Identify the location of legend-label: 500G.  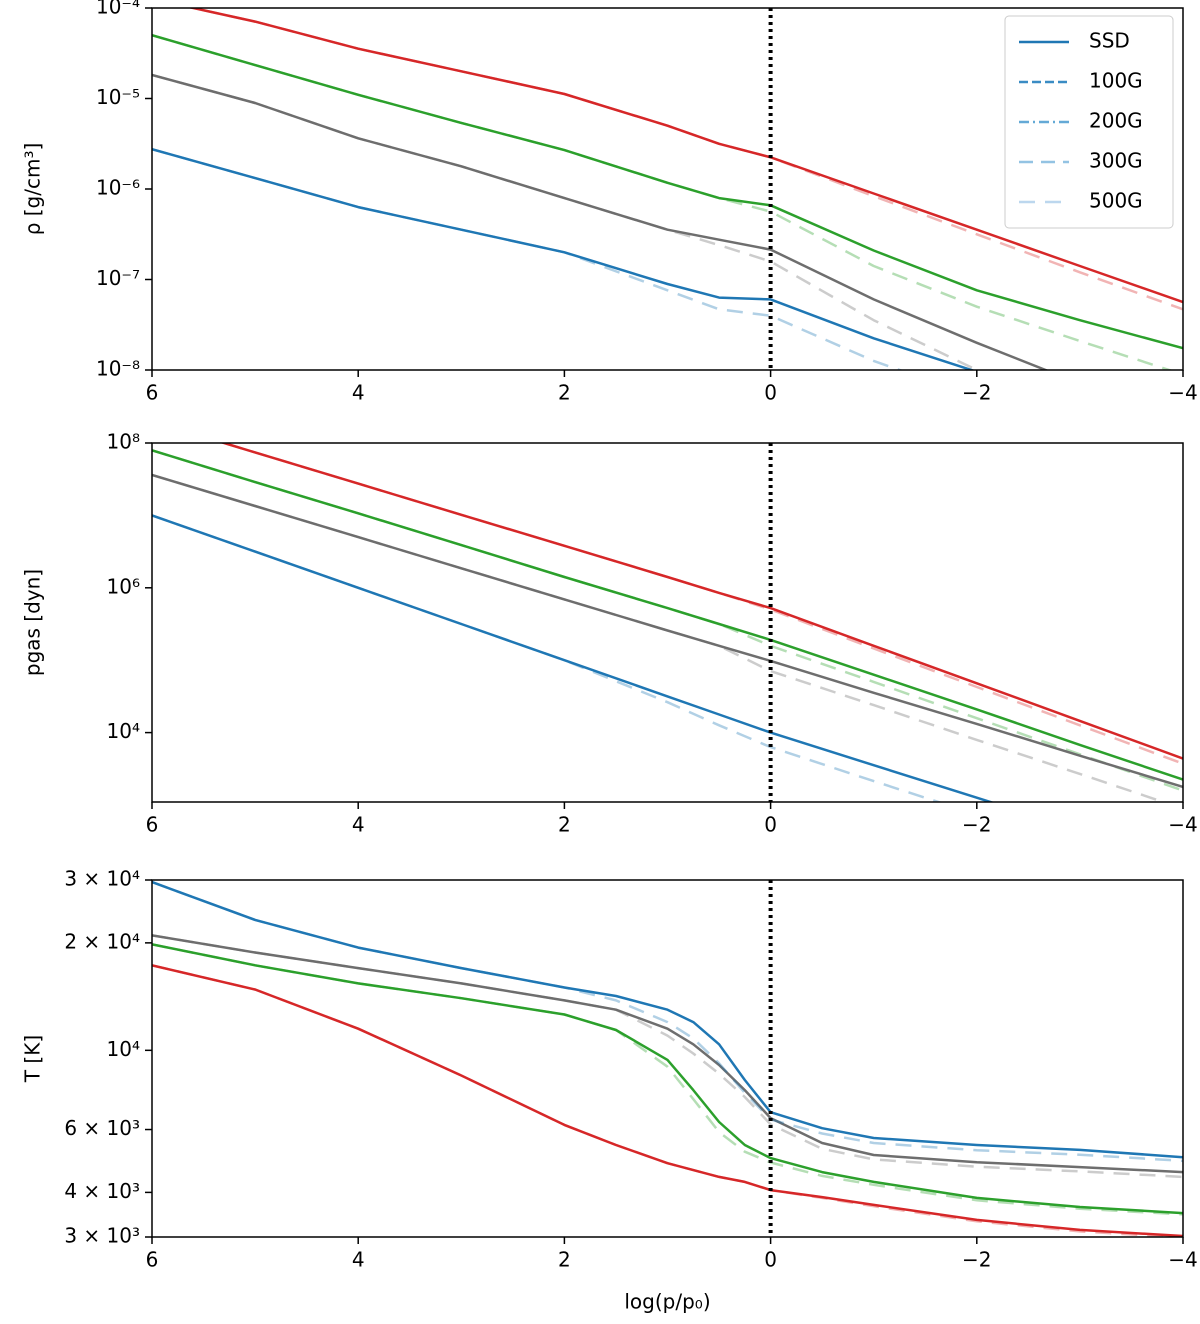
(1116, 201).